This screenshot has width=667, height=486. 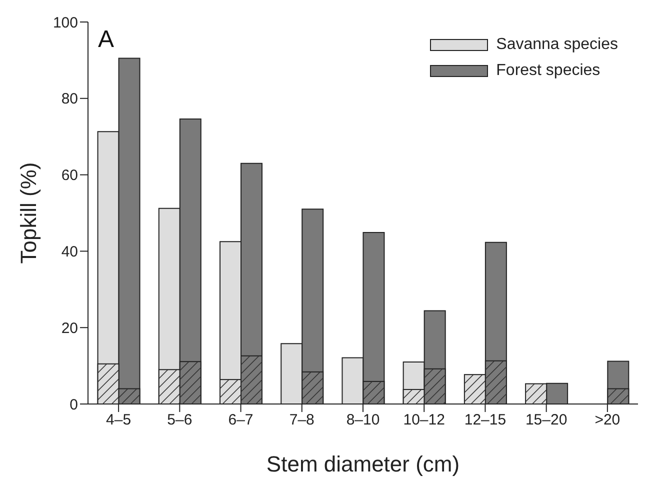 I want to click on x-tick-label: 5–6, so click(x=179, y=420).